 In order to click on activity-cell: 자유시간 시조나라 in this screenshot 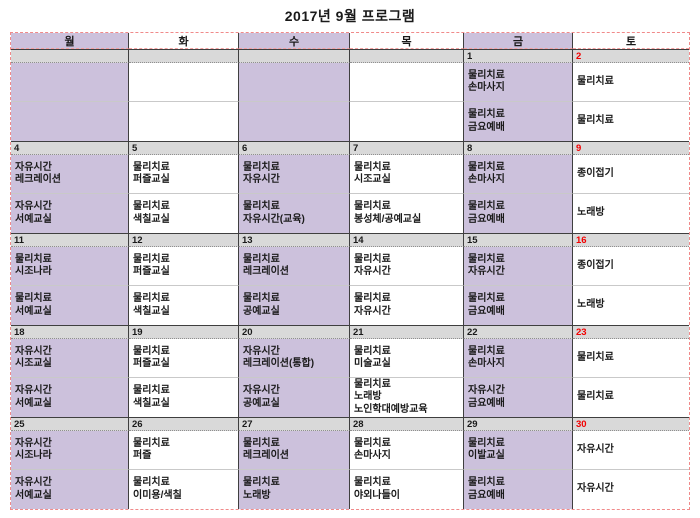, I will do `click(70, 450)`.